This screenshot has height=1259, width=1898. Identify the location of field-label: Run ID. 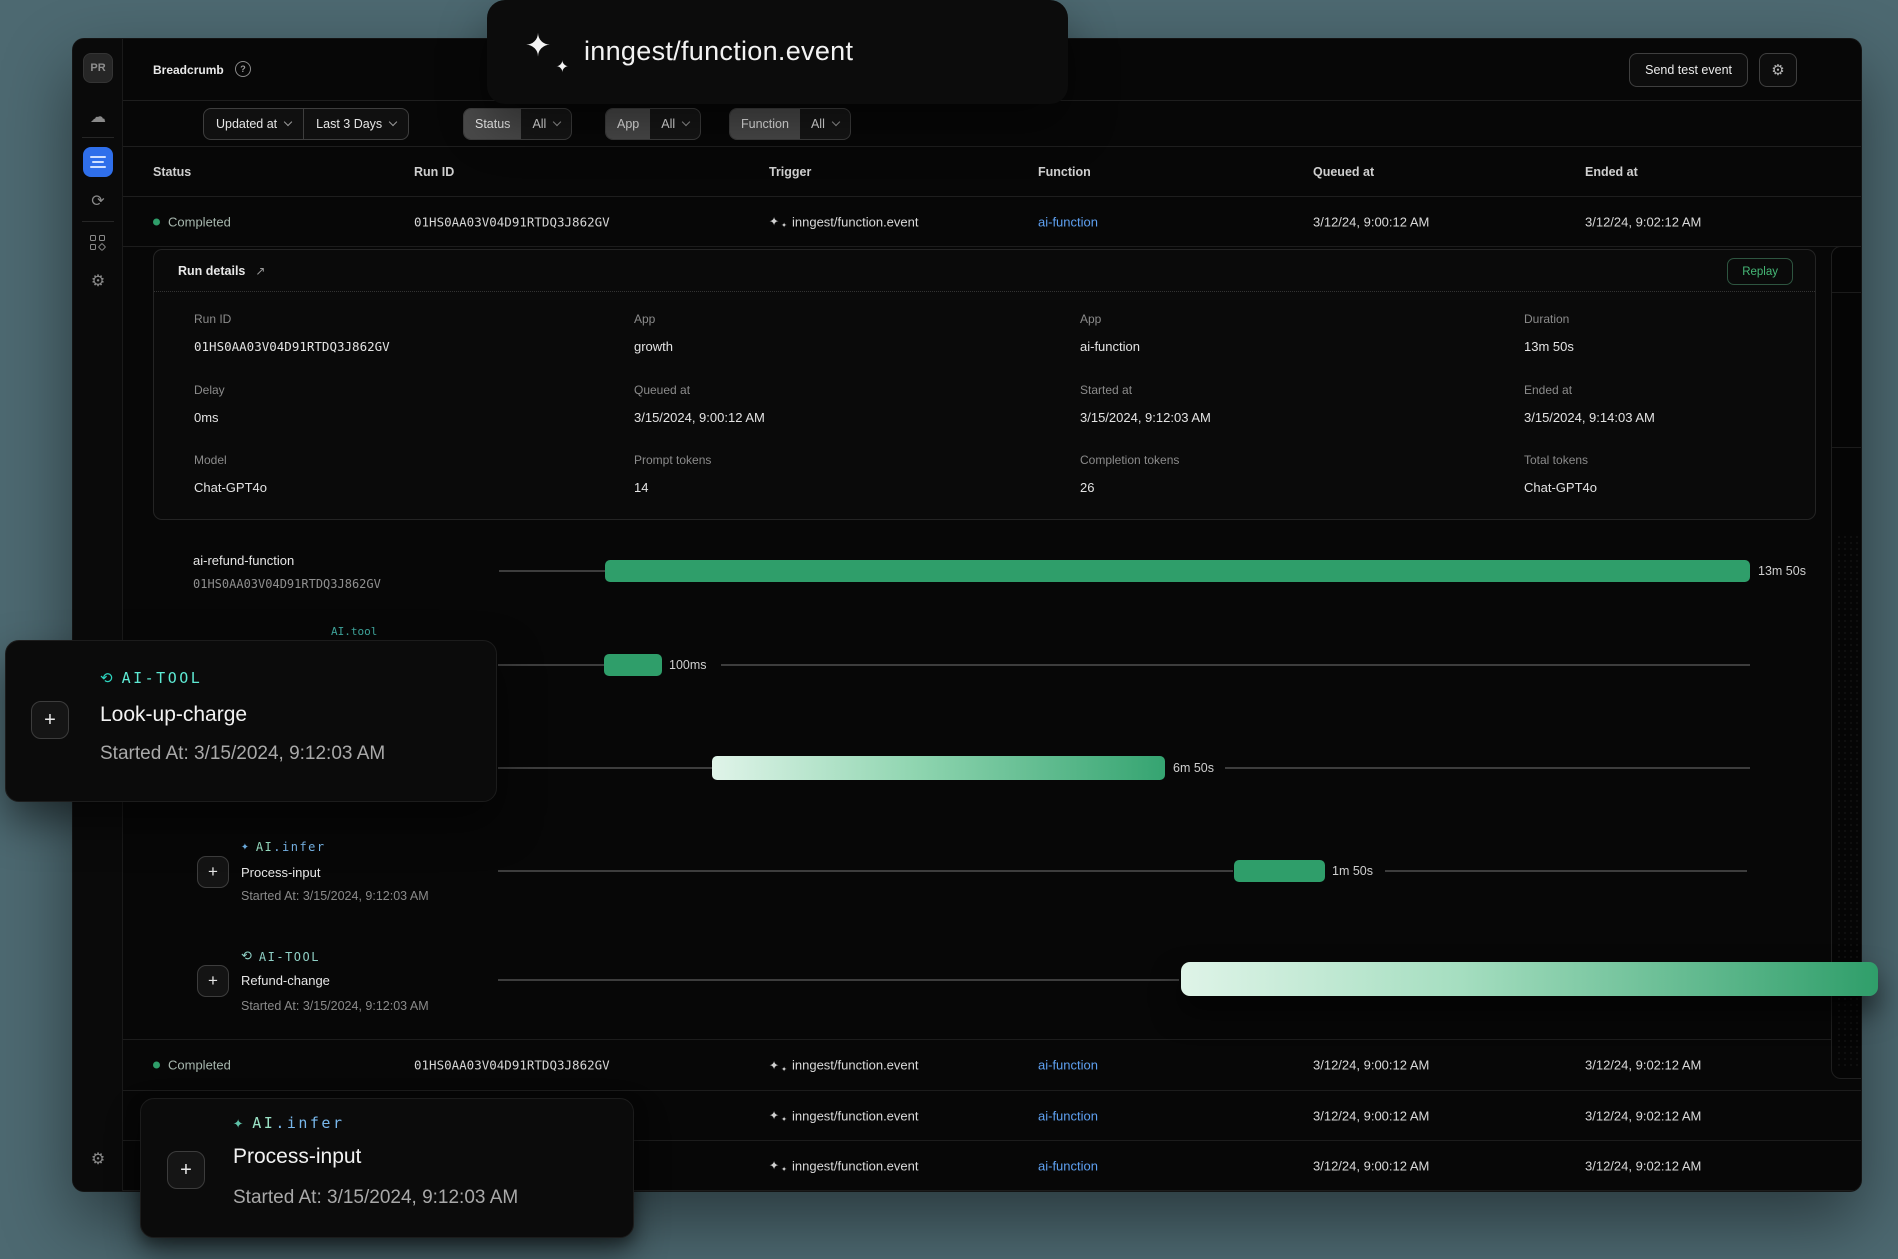
(213, 319).